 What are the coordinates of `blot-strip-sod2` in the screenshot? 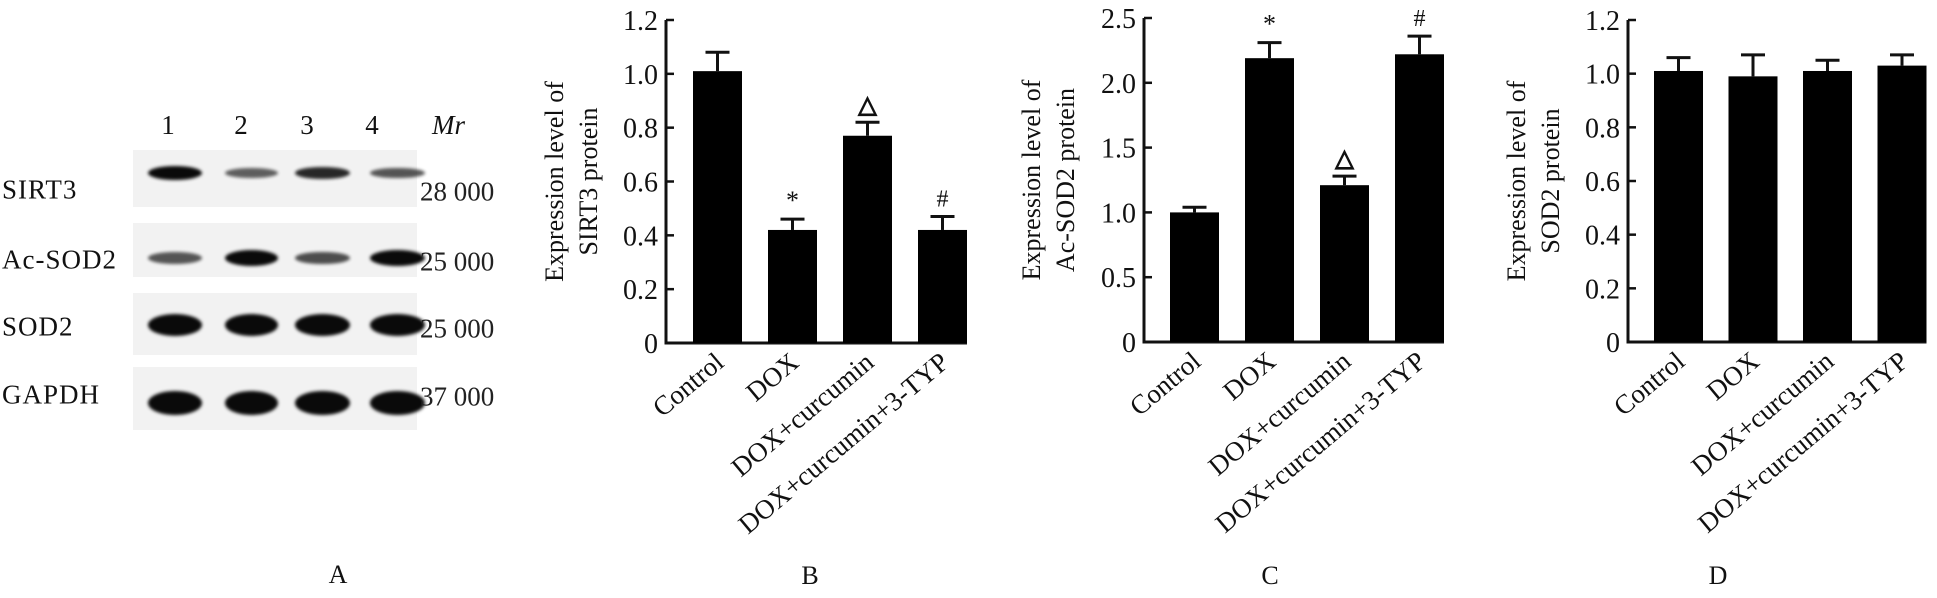 It's located at (279, 324).